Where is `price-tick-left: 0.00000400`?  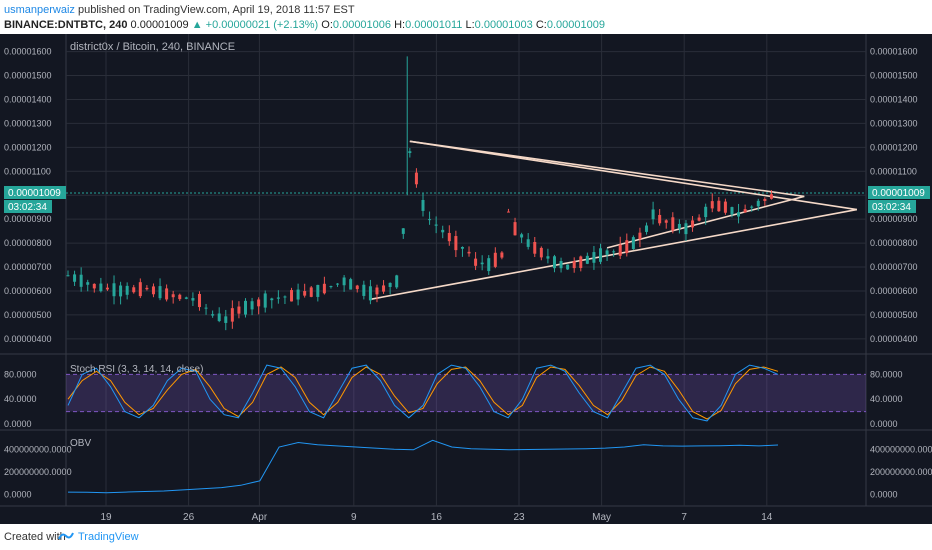
price-tick-left: 0.00000400 is located at coordinates (28, 339).